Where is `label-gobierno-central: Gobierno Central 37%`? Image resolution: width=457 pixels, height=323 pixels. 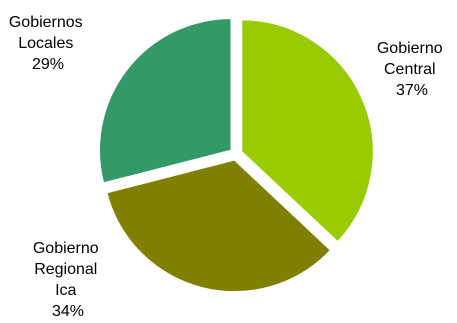 label-gobierno-central: Gobierno Central 37% is located at coordinates (412, 69).